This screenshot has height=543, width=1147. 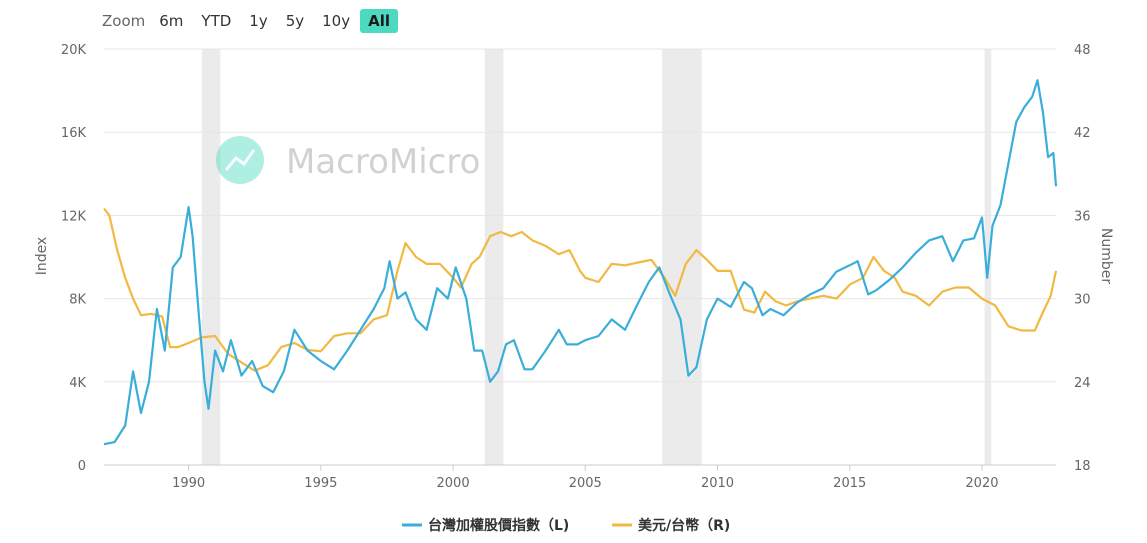 I want to click on zoom-toolbar: Zoom 6m YTD 1y 5y 10y All, so click(x=251, y=21).